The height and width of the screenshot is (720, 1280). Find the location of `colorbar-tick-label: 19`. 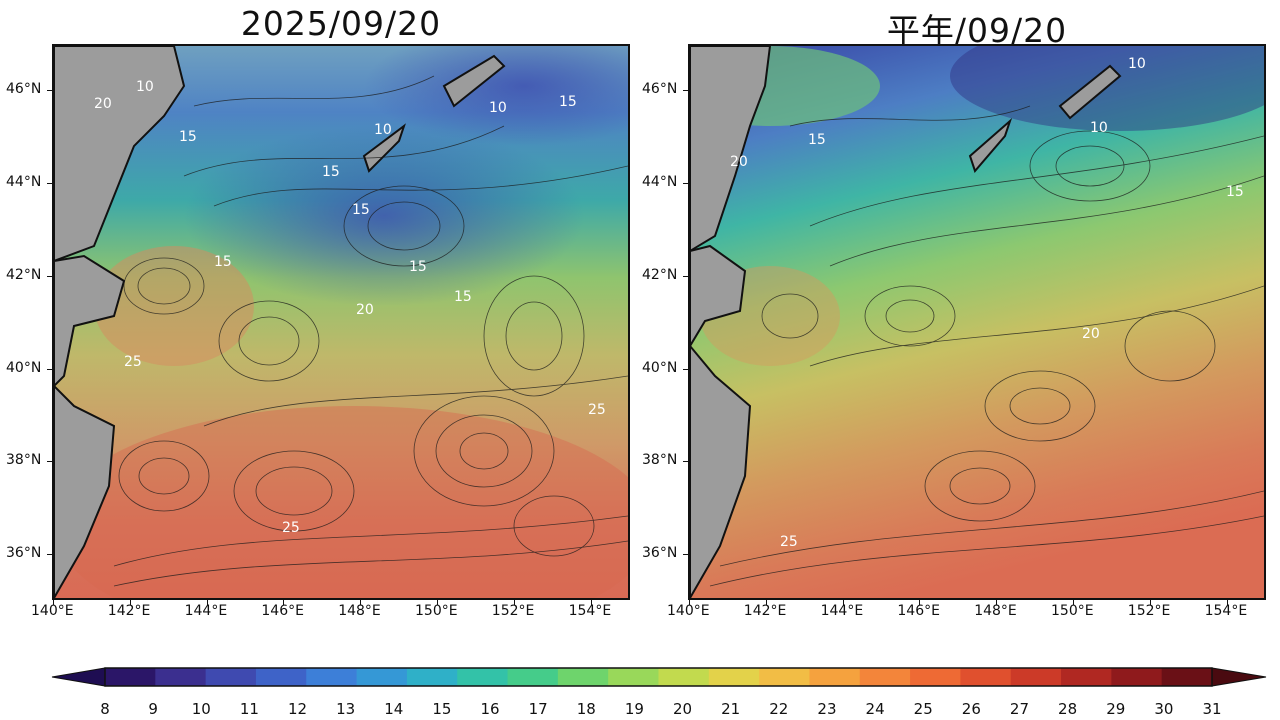

colorbar-tick-label: 19 is located at coordinates (634, 709).